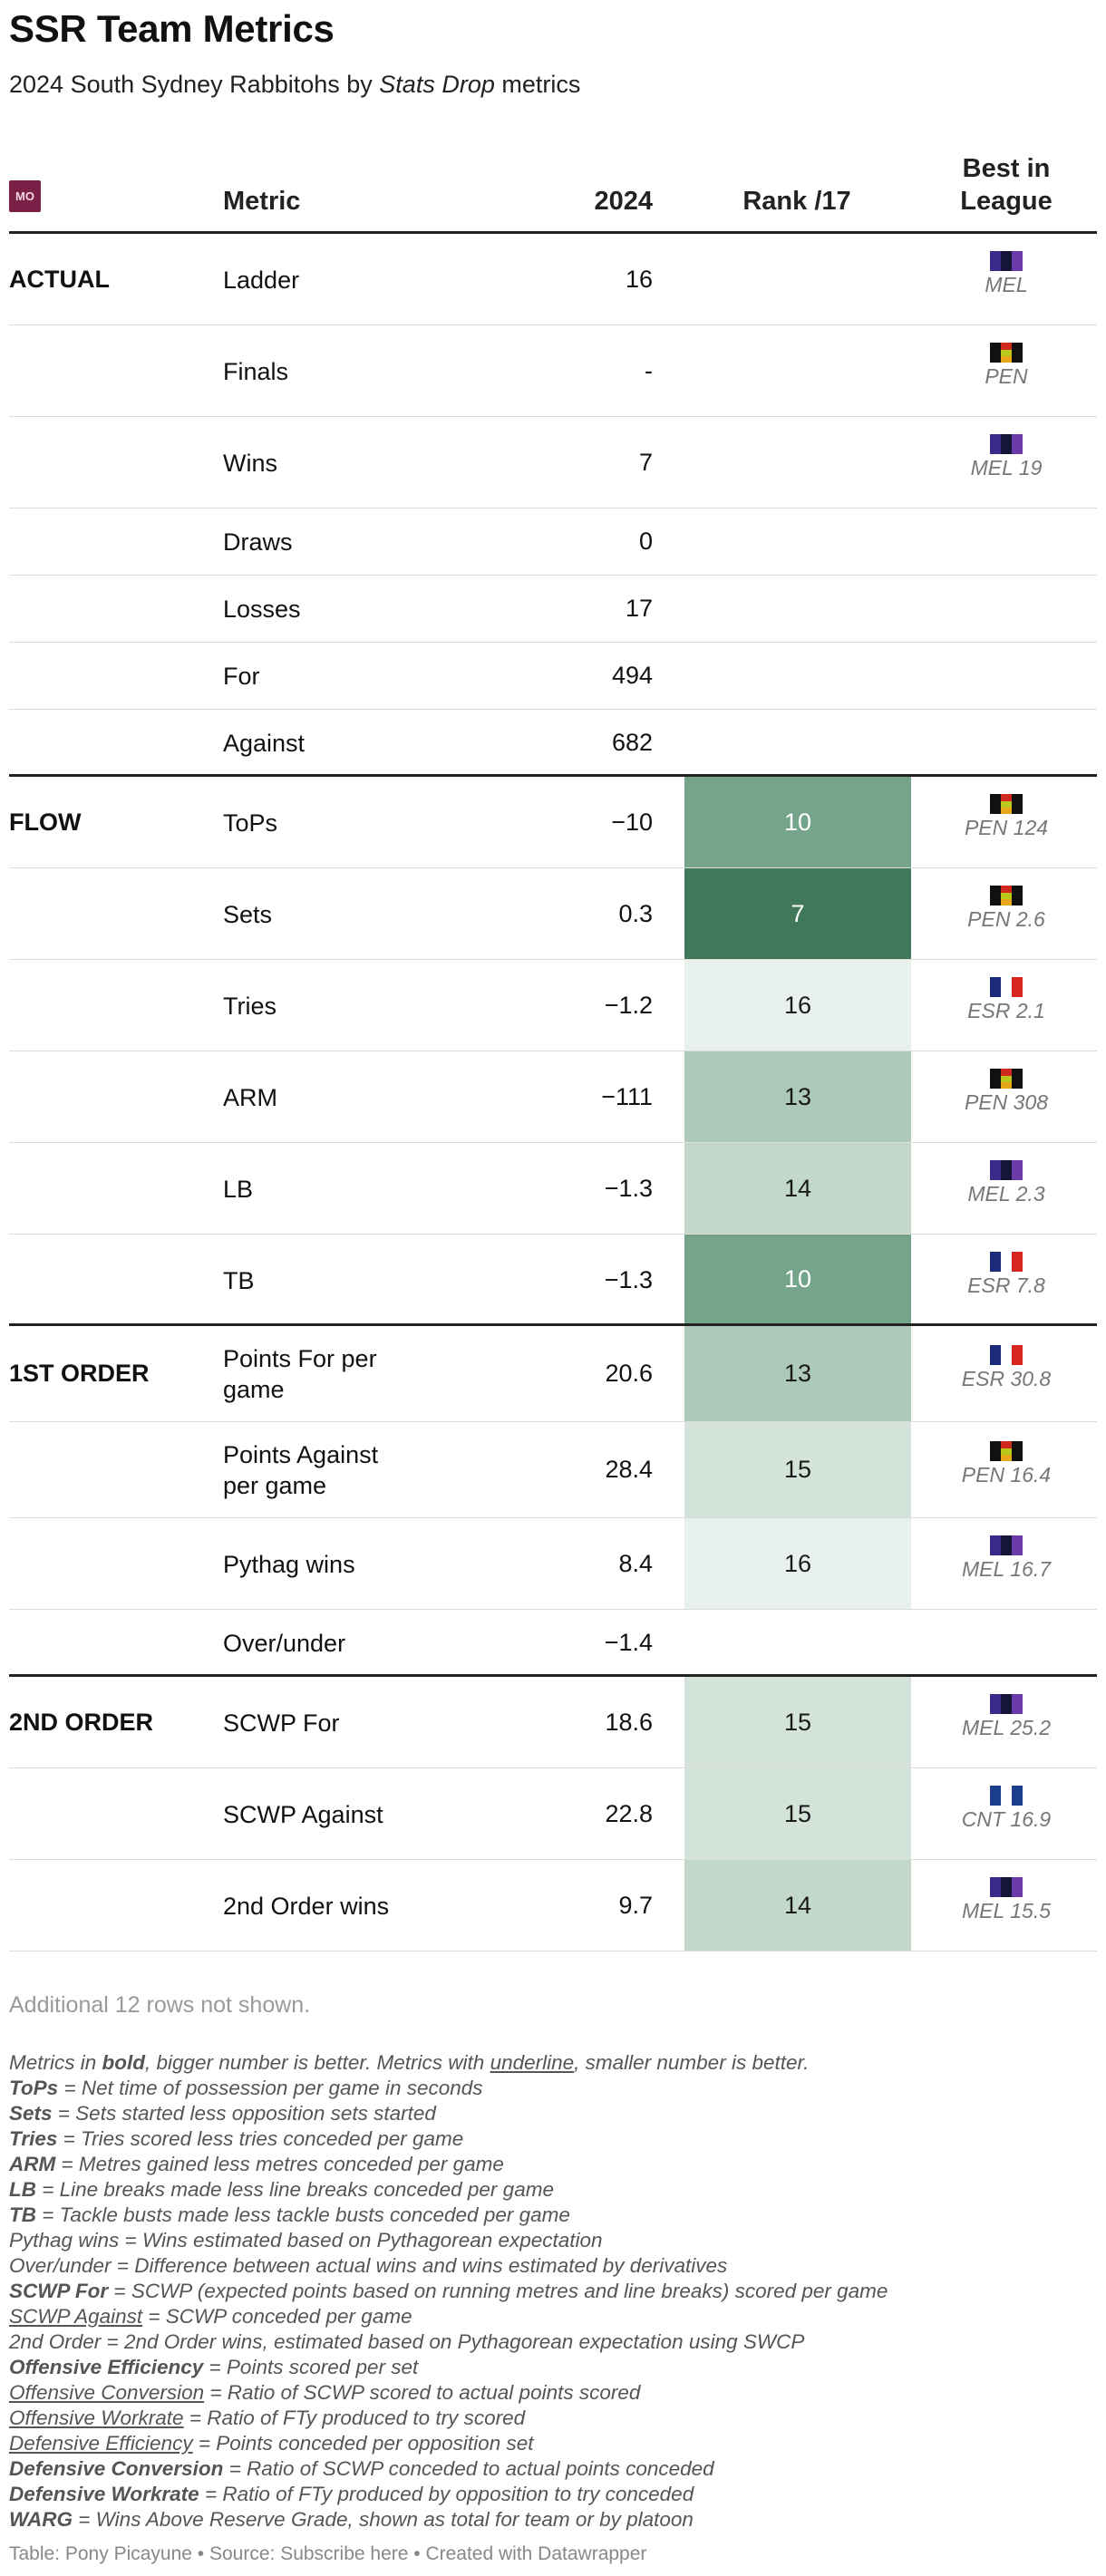 Image resolution: width=1106 pixels, height=2576 pixels. What do you see at coordinates (284, 1643) in the screenshot?
I see `metric-name: Over/under` at bounding box center [284, 1643].